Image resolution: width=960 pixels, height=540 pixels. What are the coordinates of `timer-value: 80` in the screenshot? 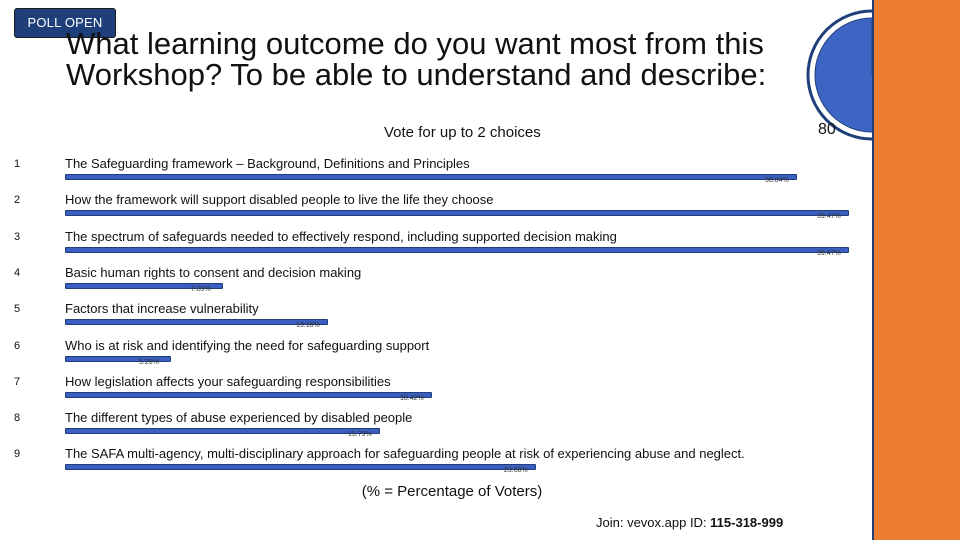 It's located at (827, 129).